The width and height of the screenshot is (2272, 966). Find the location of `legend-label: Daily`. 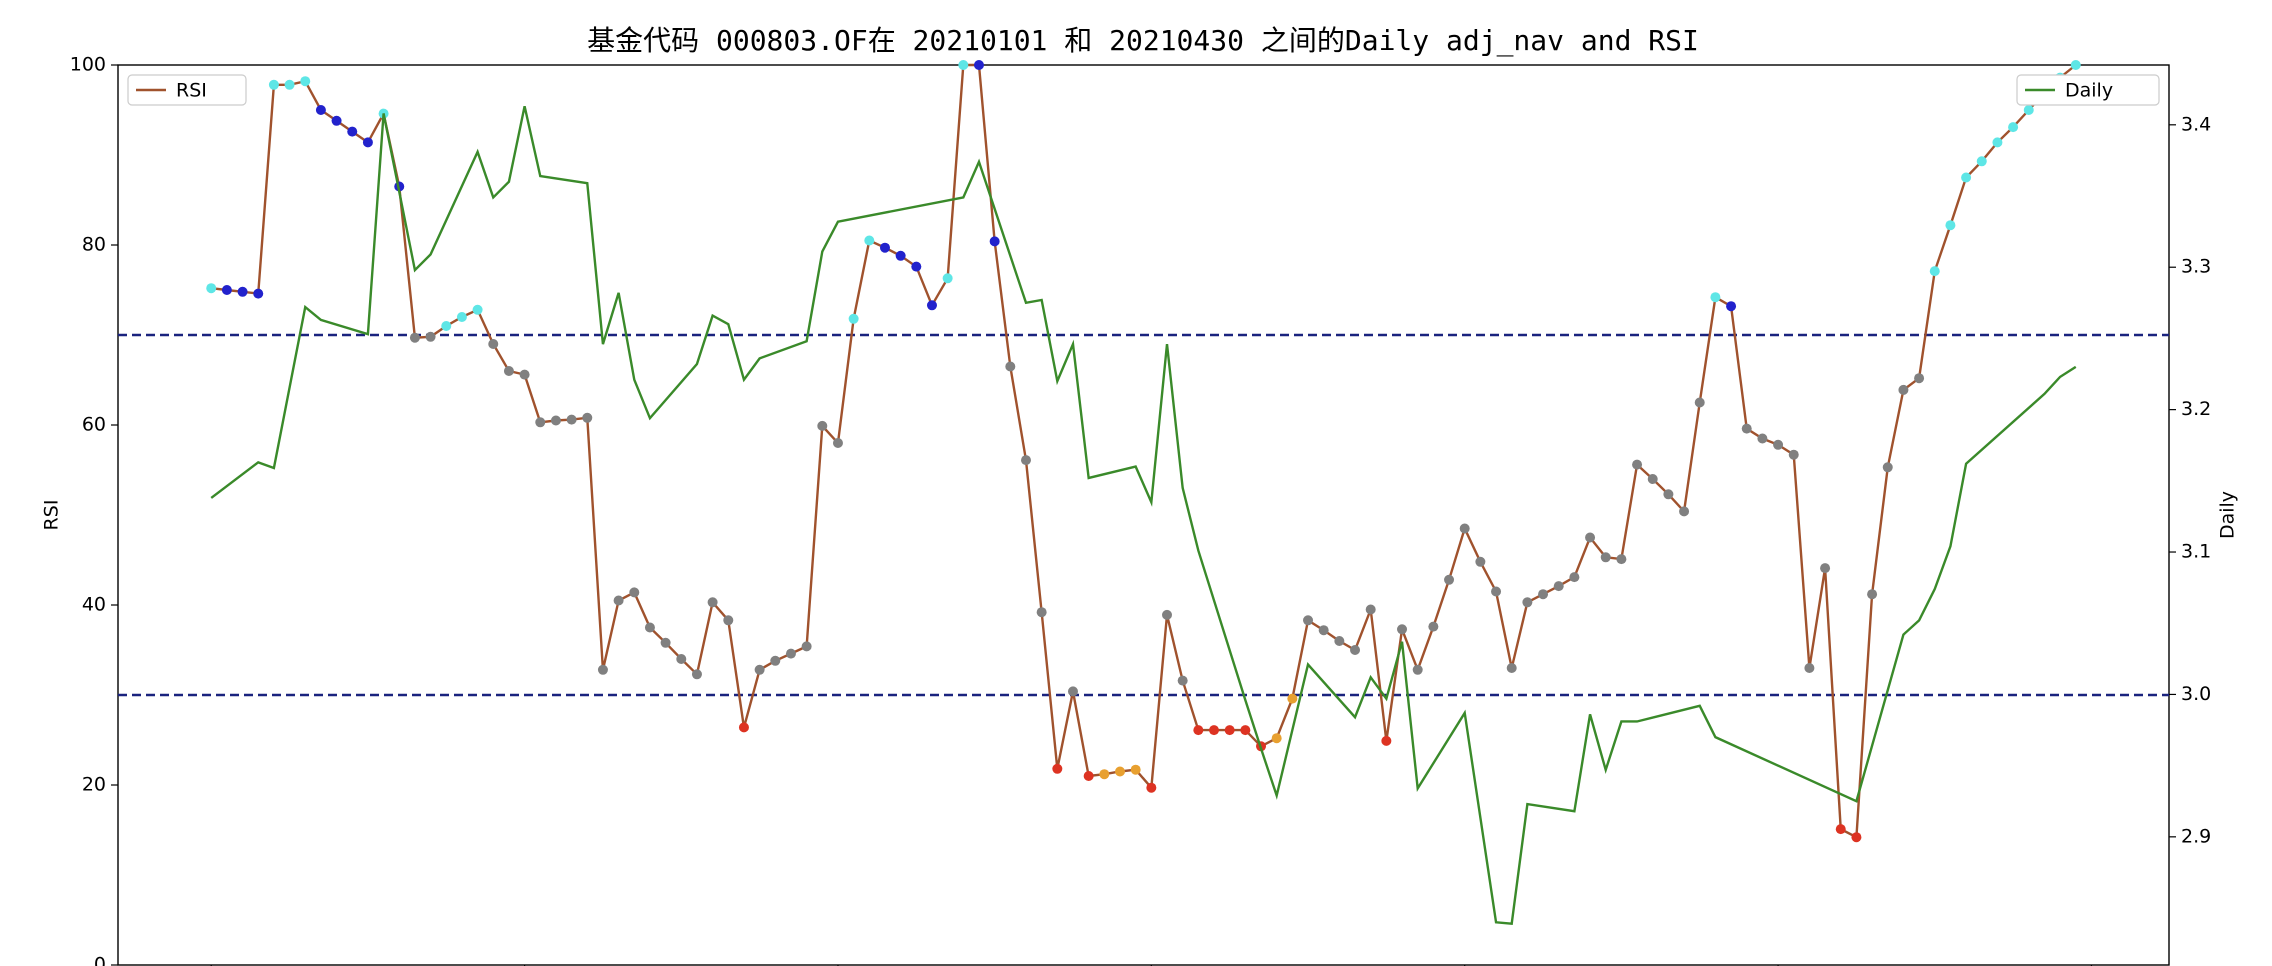

legend-label: Daily is located at coordinates (2089, 91).